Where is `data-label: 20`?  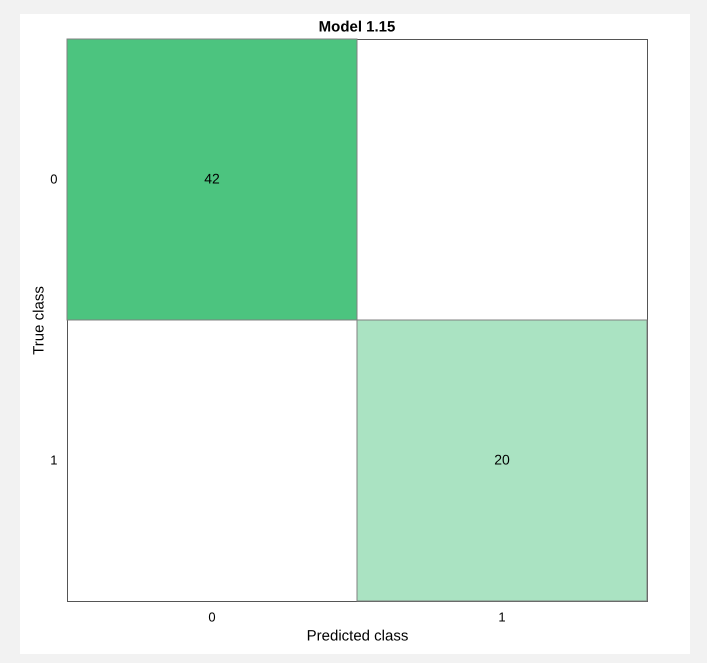 data-label: 20 is located at coordinates (502, 460).